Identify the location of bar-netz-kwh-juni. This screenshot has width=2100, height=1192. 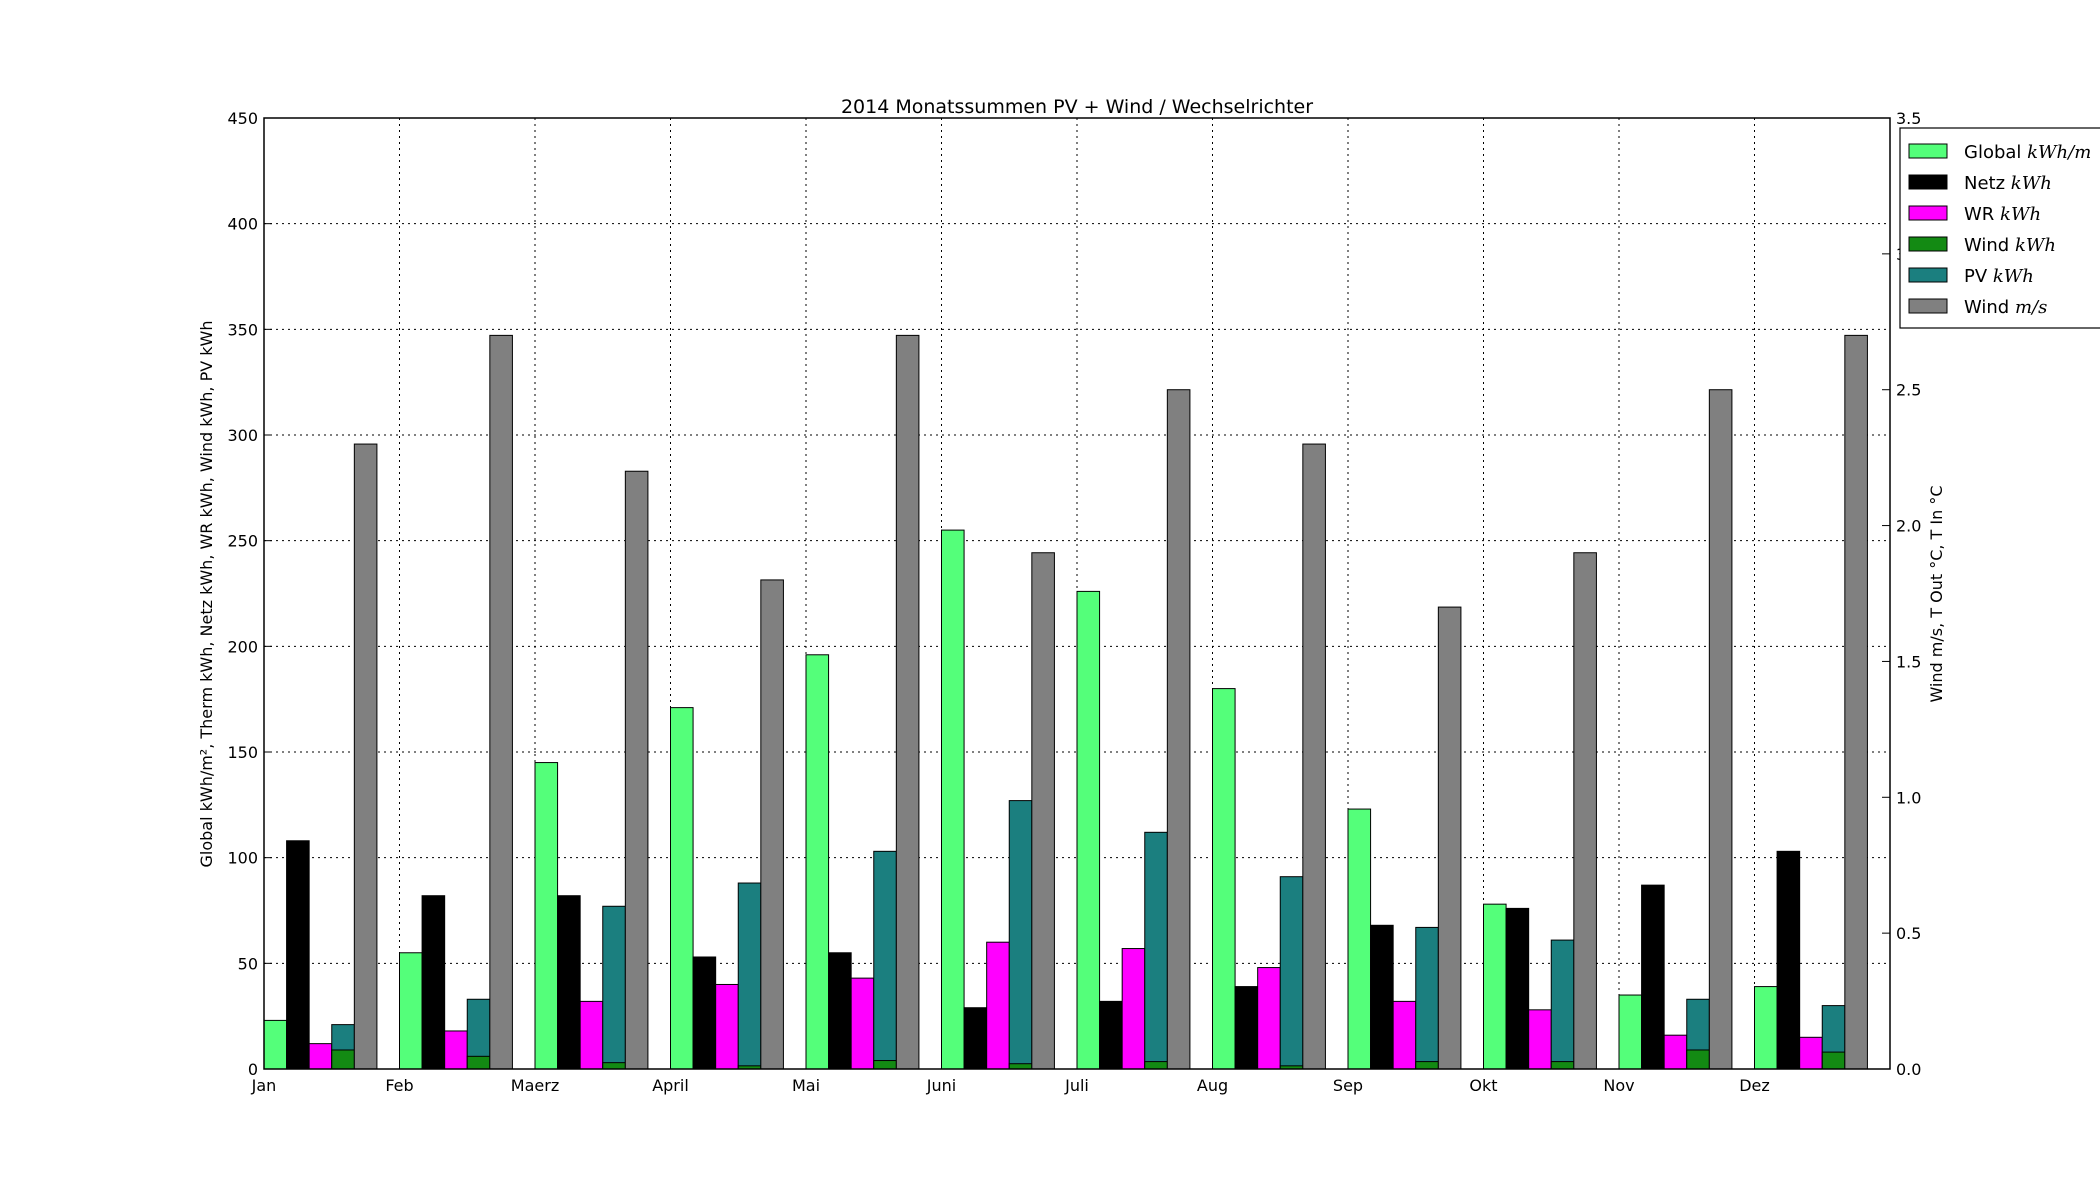
(975, 1038).